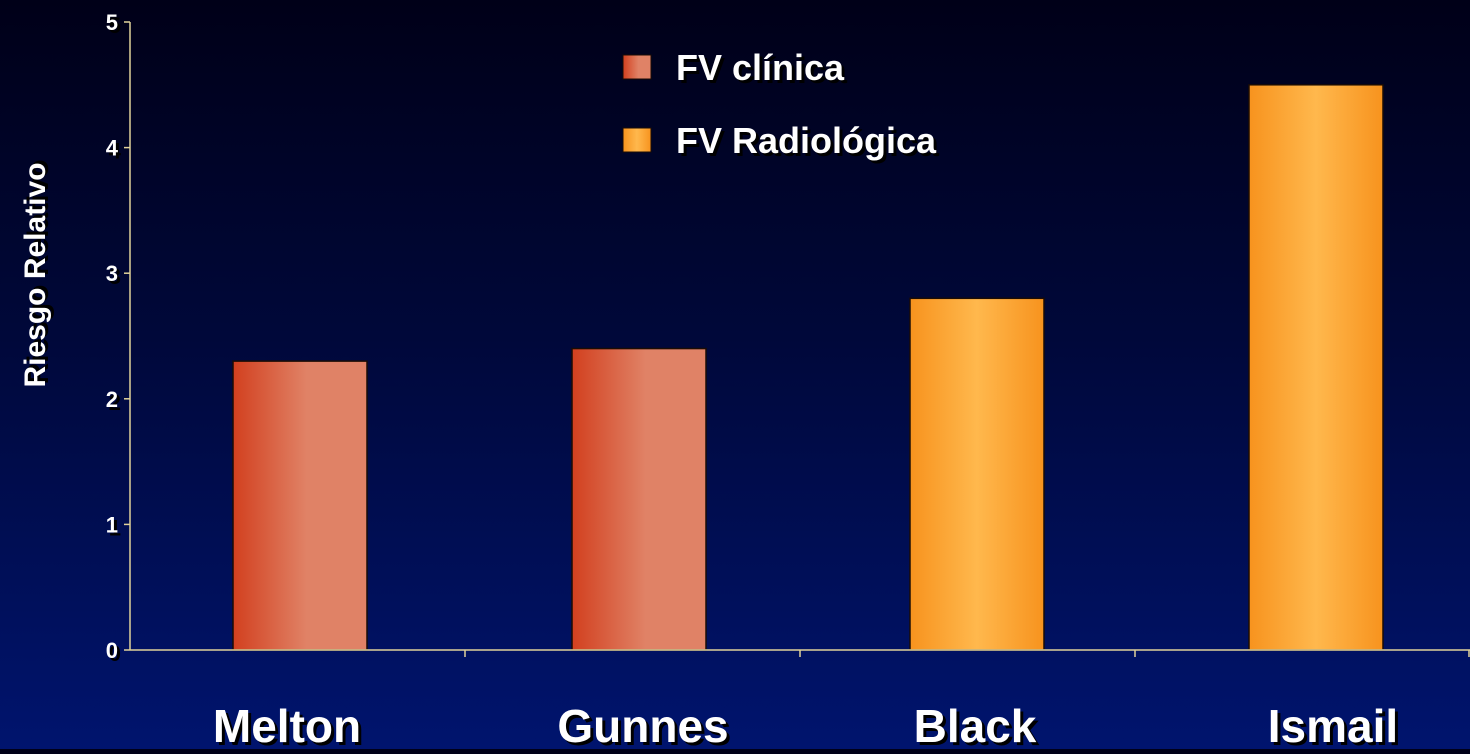  I want to click on y-tick-label-shadow: 1, so click(115, 527).